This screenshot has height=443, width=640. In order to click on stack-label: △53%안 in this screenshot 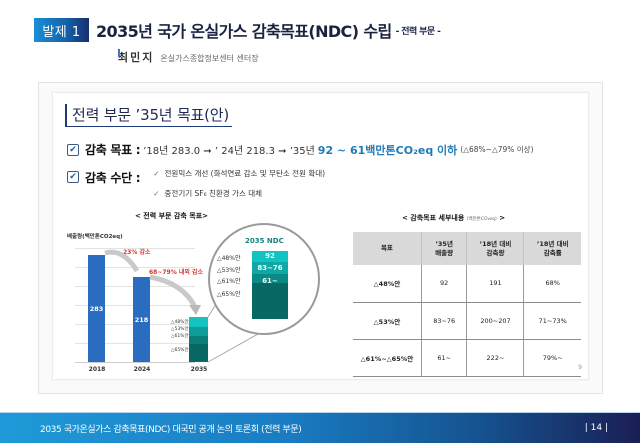, I will do `click(180, 329)`.